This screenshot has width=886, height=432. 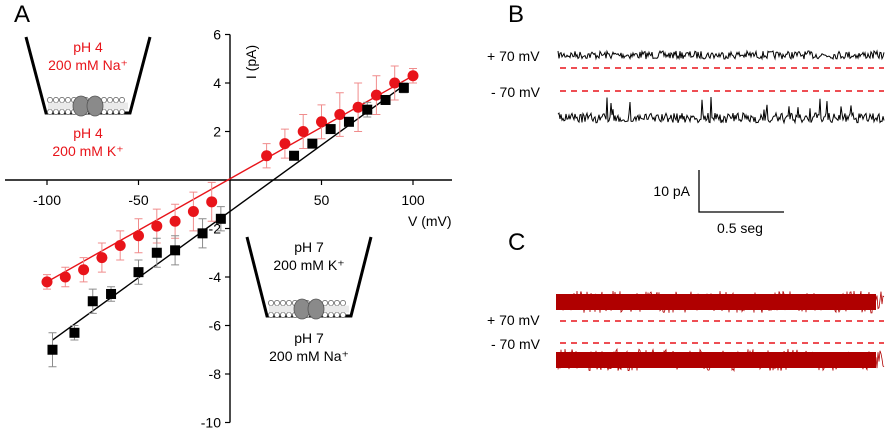 I want to click on inset-top-line3: pH 4, so click(x=88, y=133).